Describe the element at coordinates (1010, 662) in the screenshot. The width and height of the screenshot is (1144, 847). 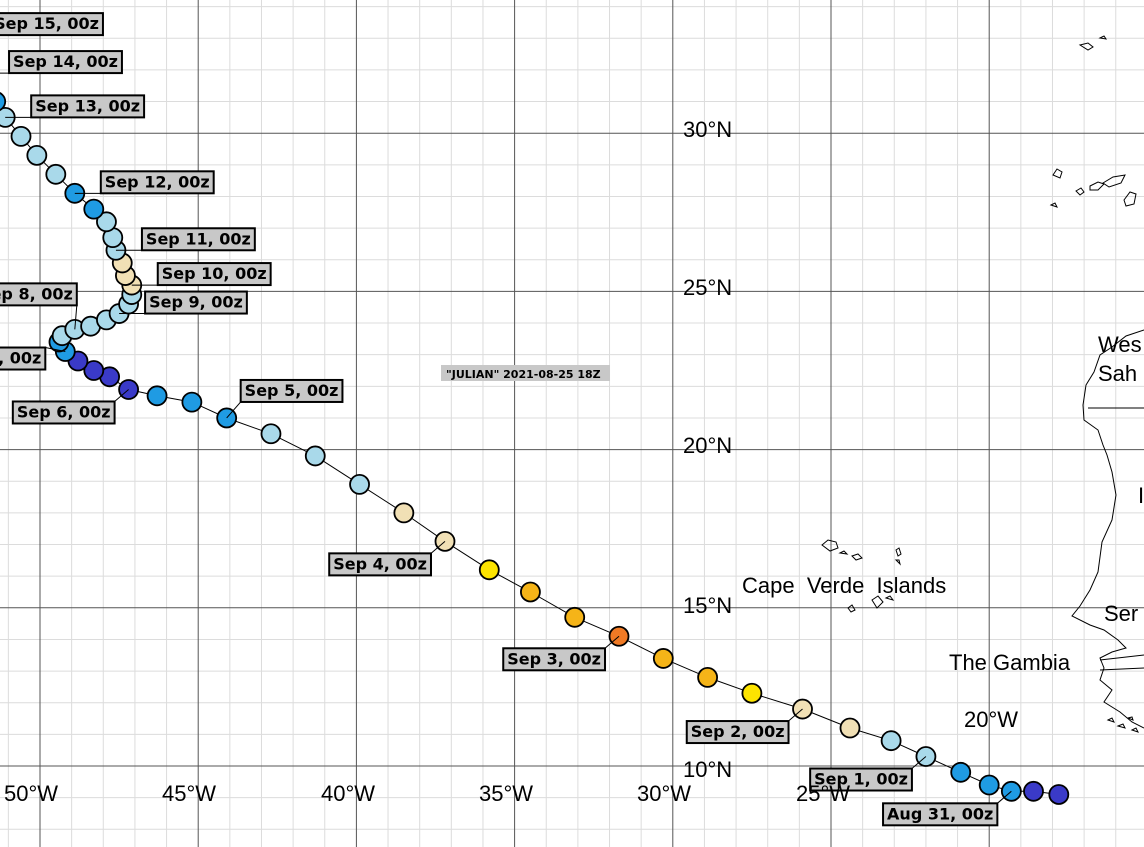
I see `gambia-label: The Gambia` at that location.